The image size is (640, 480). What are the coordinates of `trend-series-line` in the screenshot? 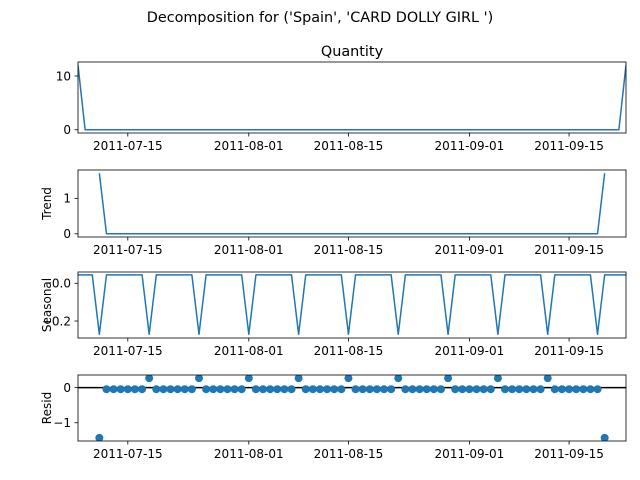 It's located at (352, 204).